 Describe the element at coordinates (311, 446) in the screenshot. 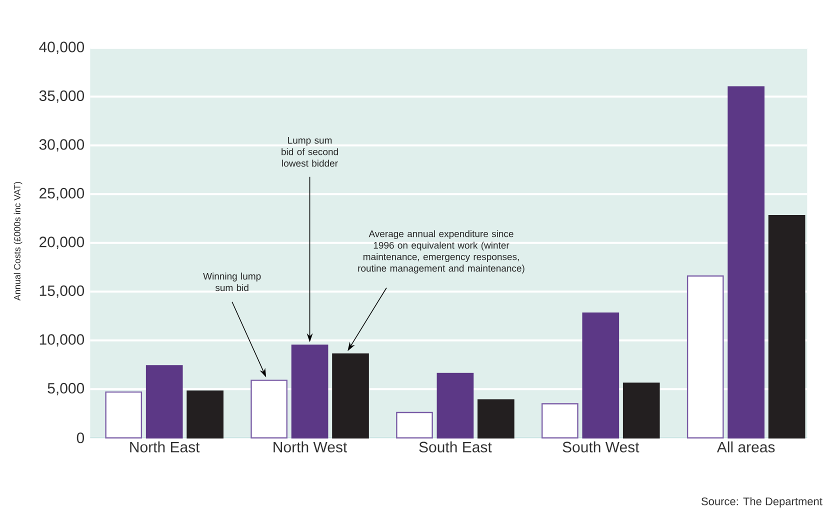

I see `x-tick-label: North West` at that location.